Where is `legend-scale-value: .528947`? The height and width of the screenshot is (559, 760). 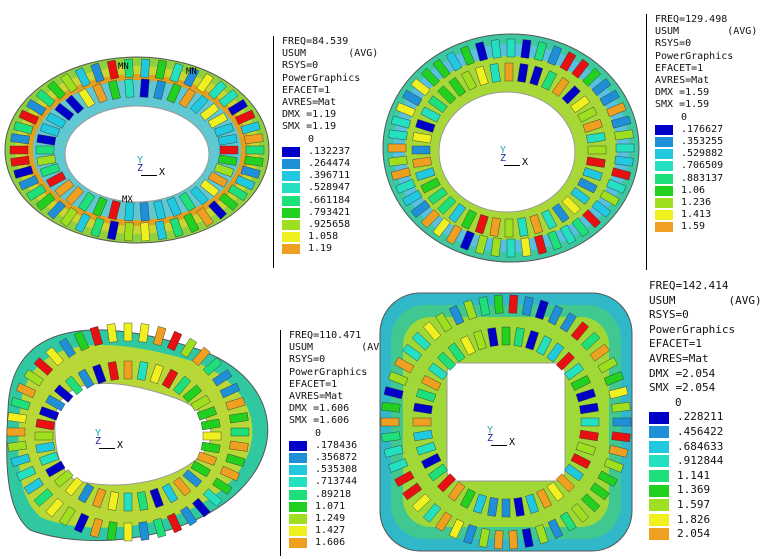
legend-scale-value: .528947 is located at coordinates (329, 188).